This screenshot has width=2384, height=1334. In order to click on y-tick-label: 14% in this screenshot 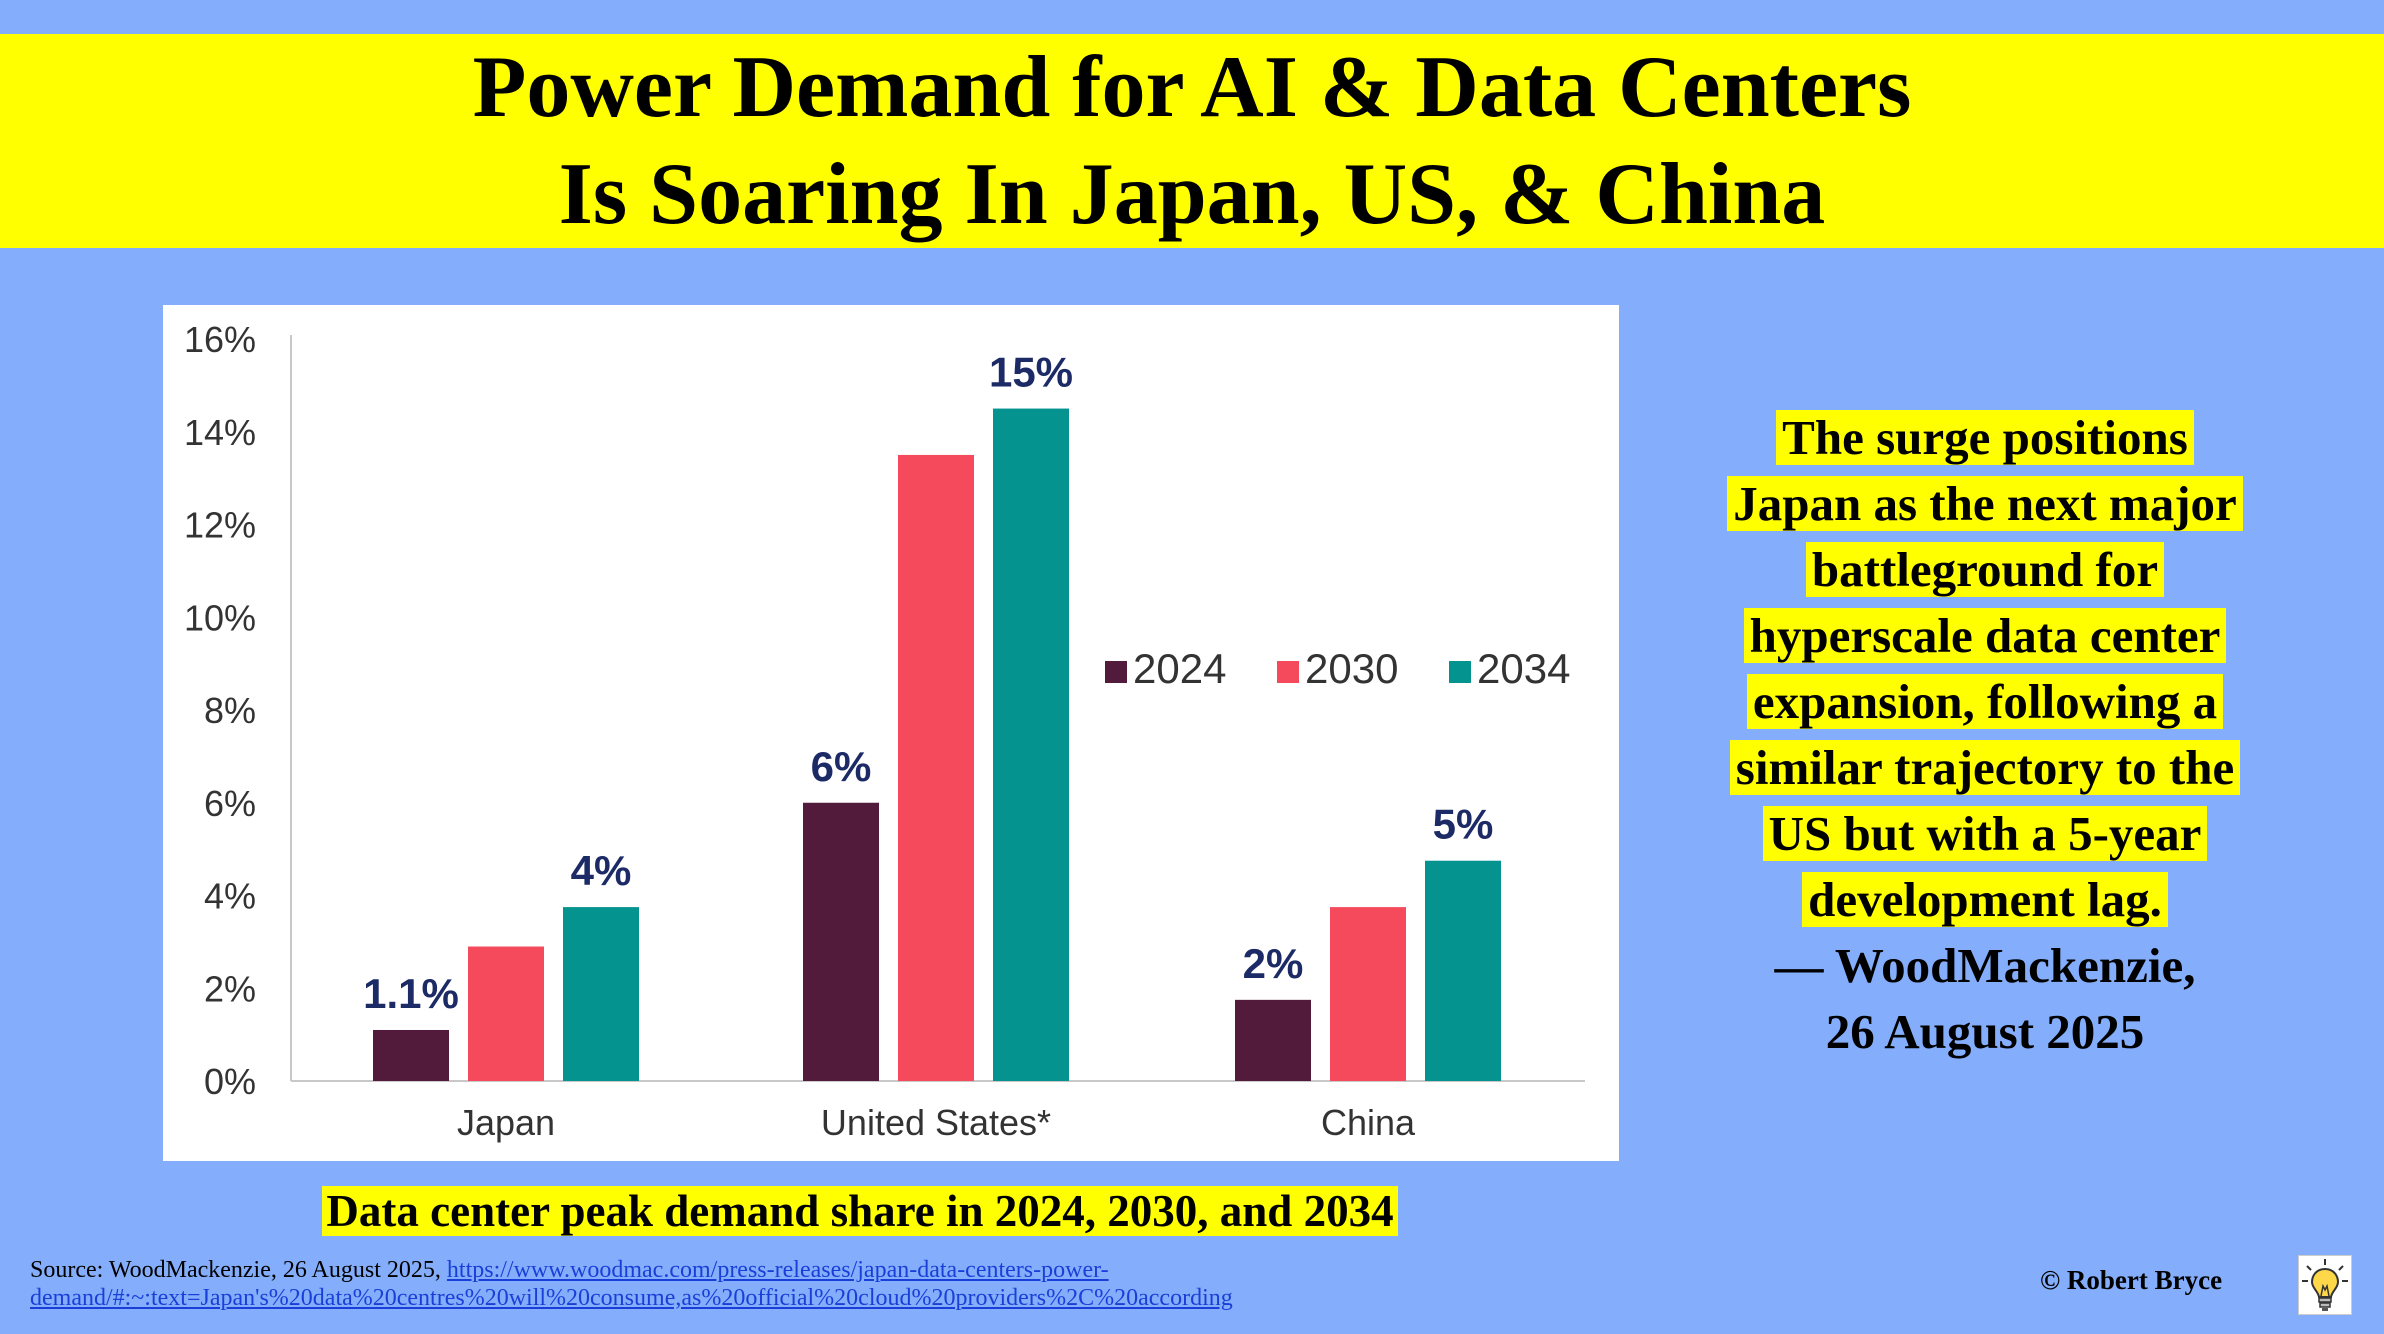, I will do `click(220, 432)`.